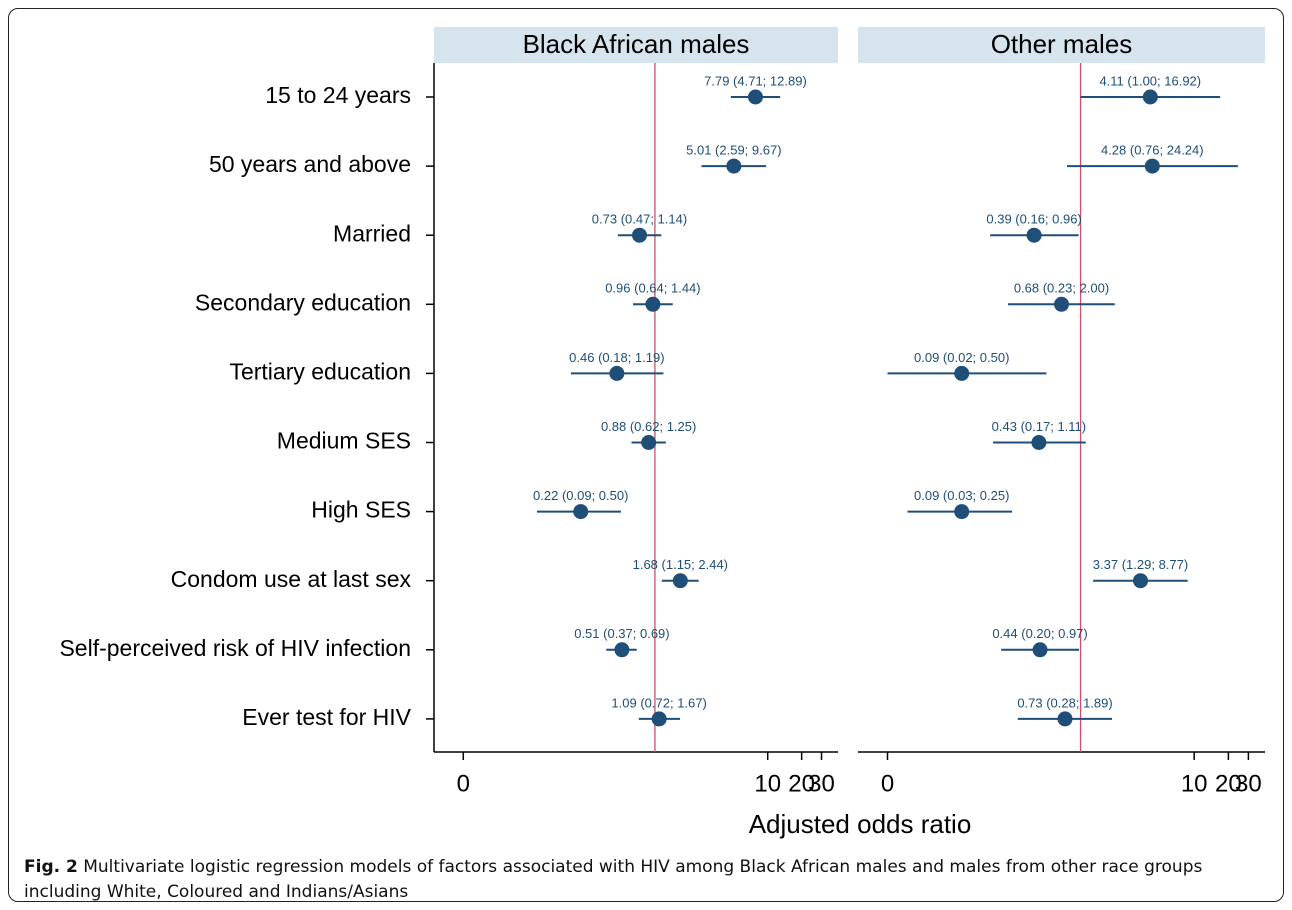 This screenshot has width=1292, height=910. Describe the element at coordinates (1064, 702) in the screenshot. I see `value-label: 0.73 (0.28; 1.89)` at that location.